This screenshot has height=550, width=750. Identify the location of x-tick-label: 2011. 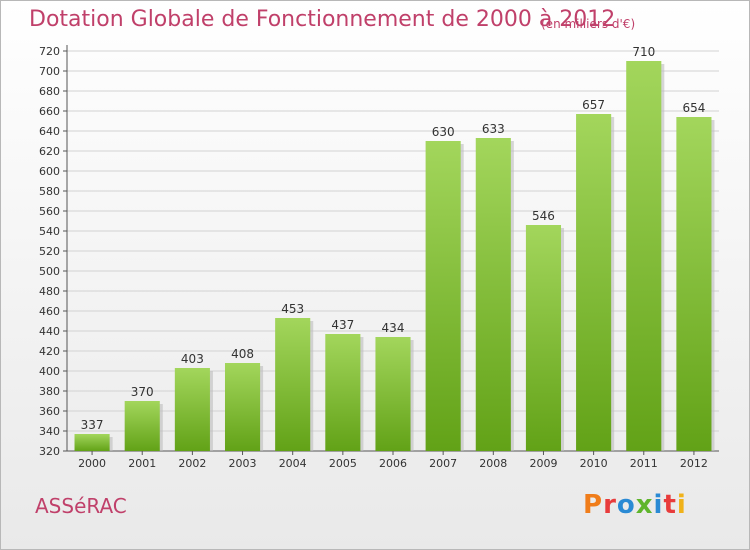
(644, 463).